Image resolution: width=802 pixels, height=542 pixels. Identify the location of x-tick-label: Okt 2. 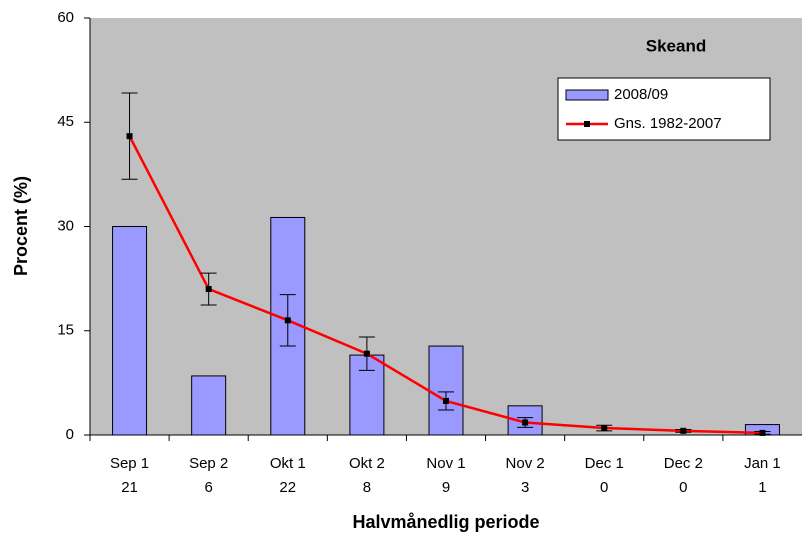
(367, 463).